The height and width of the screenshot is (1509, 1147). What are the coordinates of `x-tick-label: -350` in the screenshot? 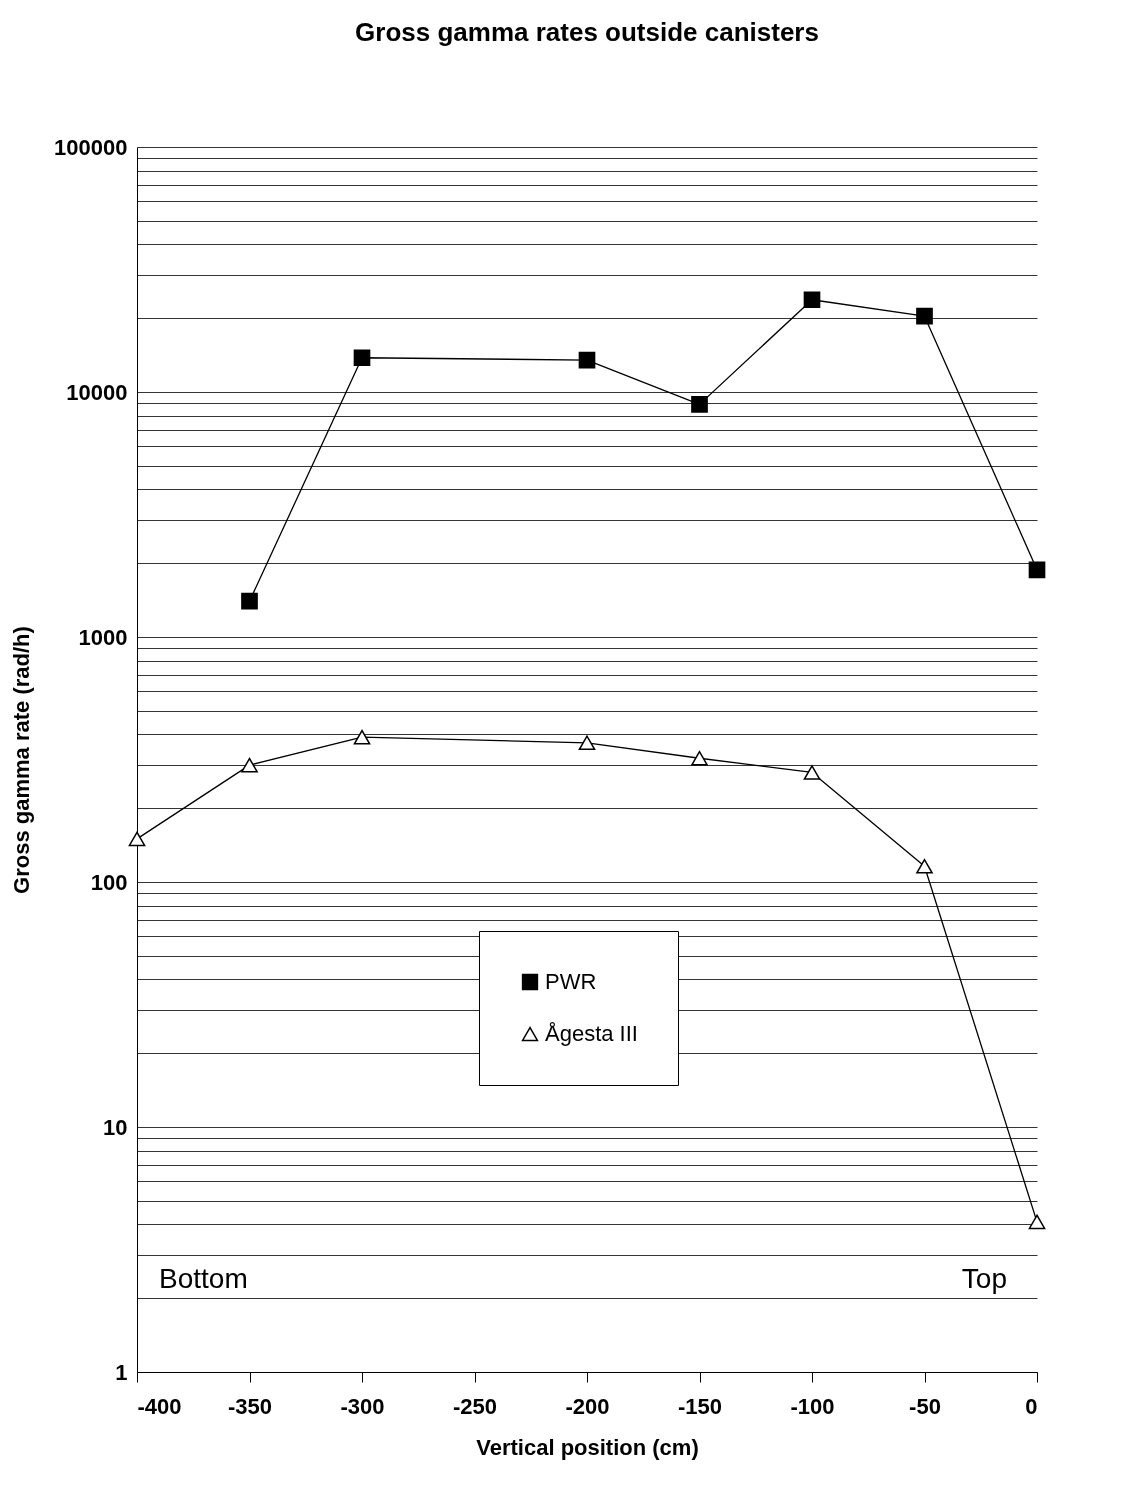 It's located at (250, 1406).